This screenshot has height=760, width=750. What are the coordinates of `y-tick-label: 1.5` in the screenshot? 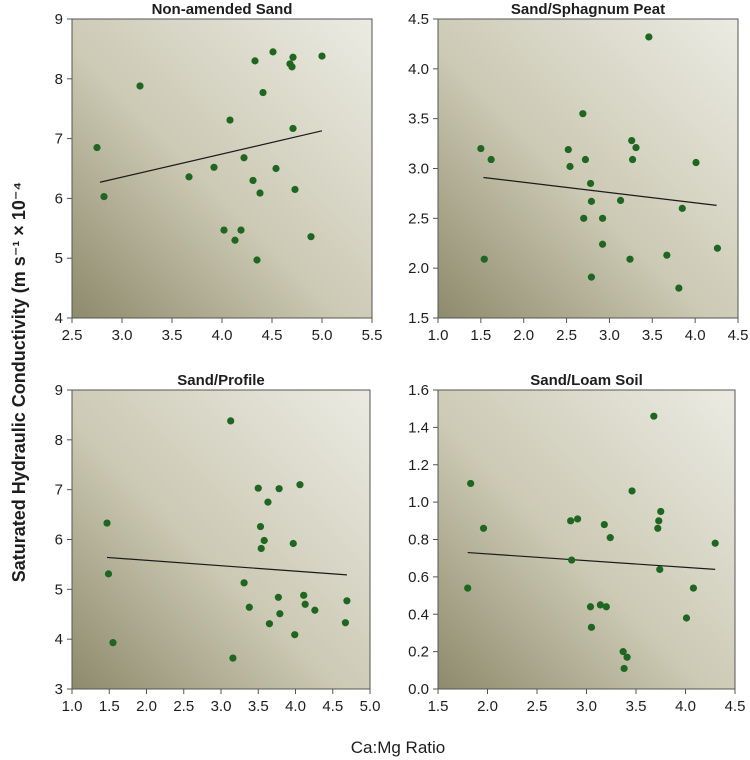 It's located at (418, 318).